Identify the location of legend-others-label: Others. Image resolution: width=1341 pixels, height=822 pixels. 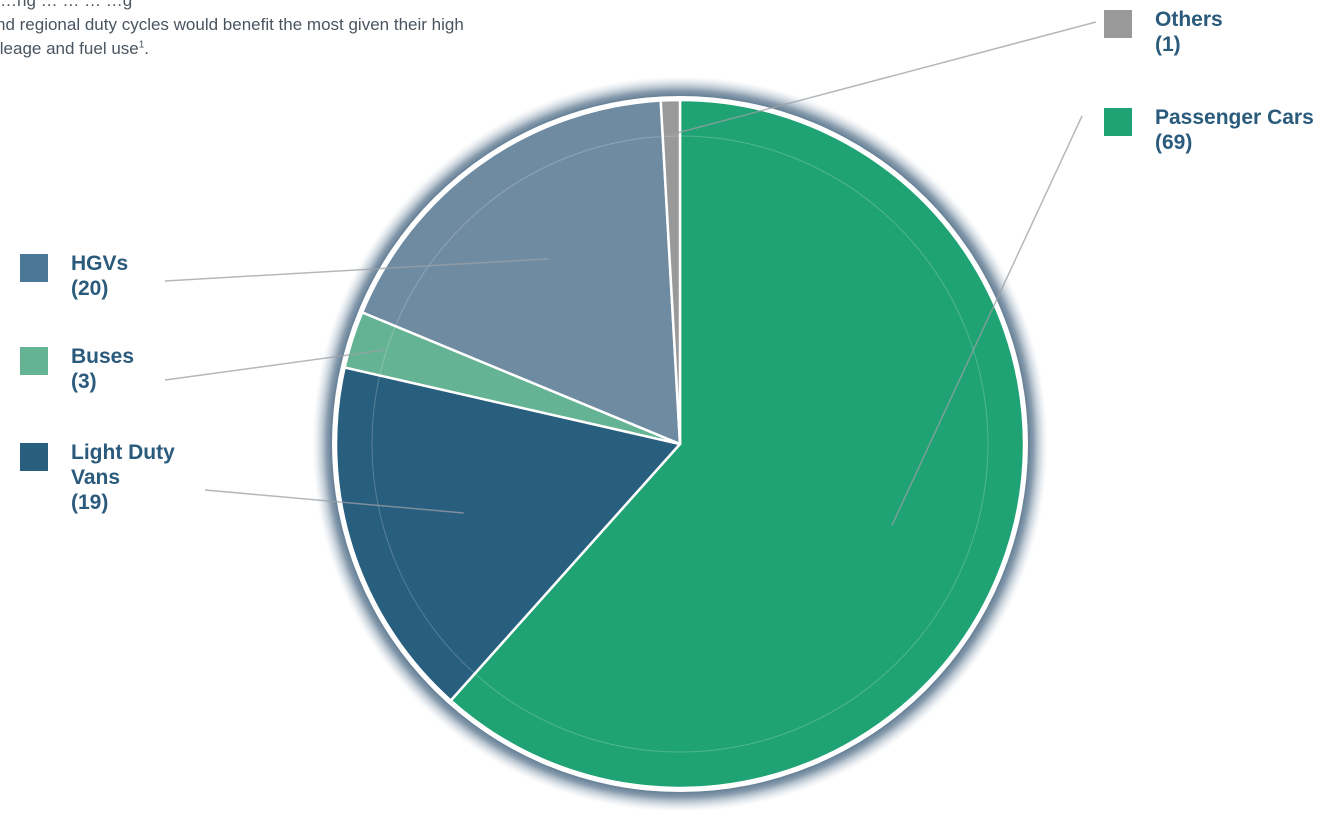
(1189, 19).